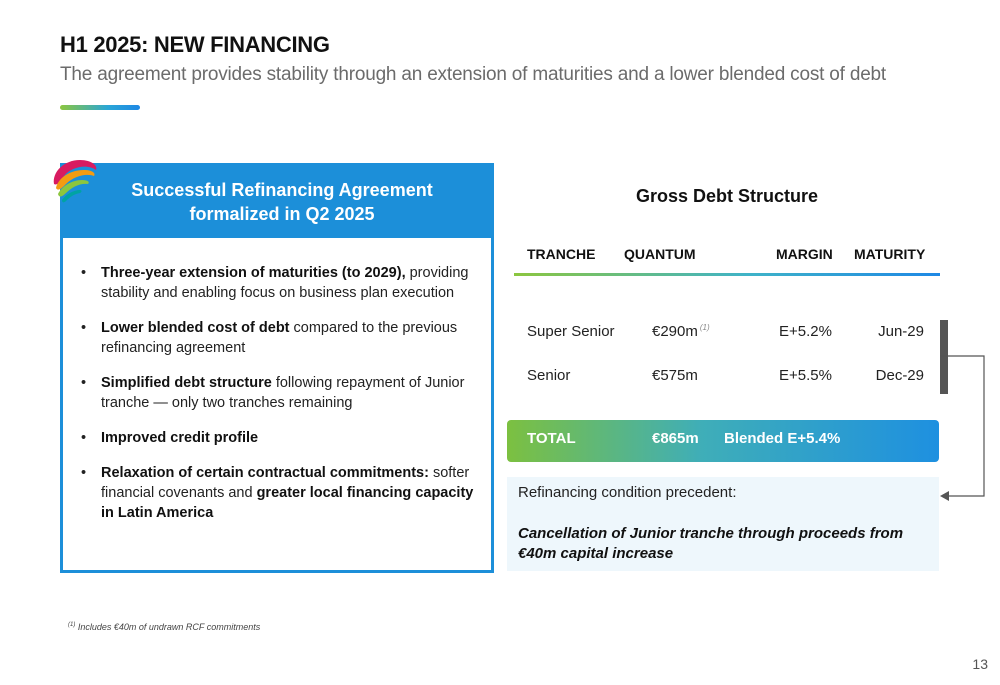 The height and width of the screenshot is (685, 1000). I want to click on condition-precedent-box, so click(723, 524).